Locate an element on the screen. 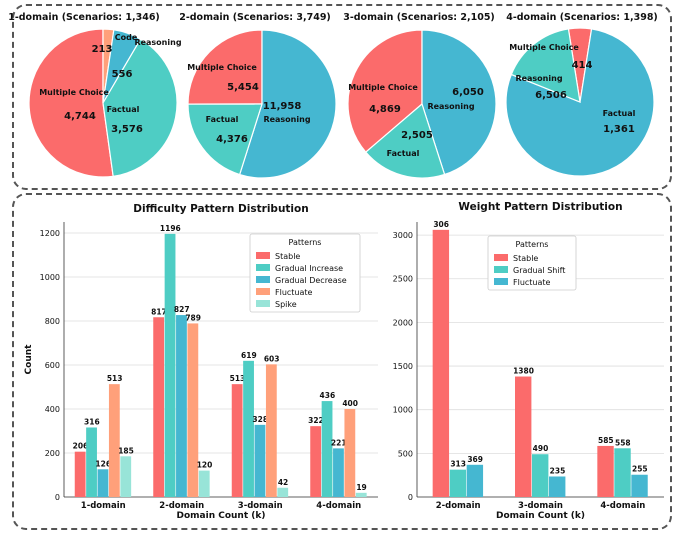  pie-slice-value: 6,050 is located at coordinates (468, 92).